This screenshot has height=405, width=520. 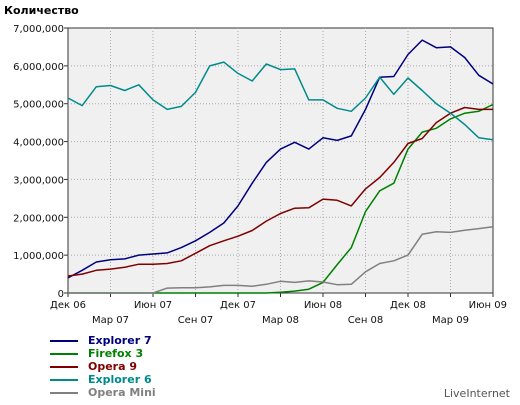 I want to click on legend-item: Opera 9, so click(x=103, y=366).